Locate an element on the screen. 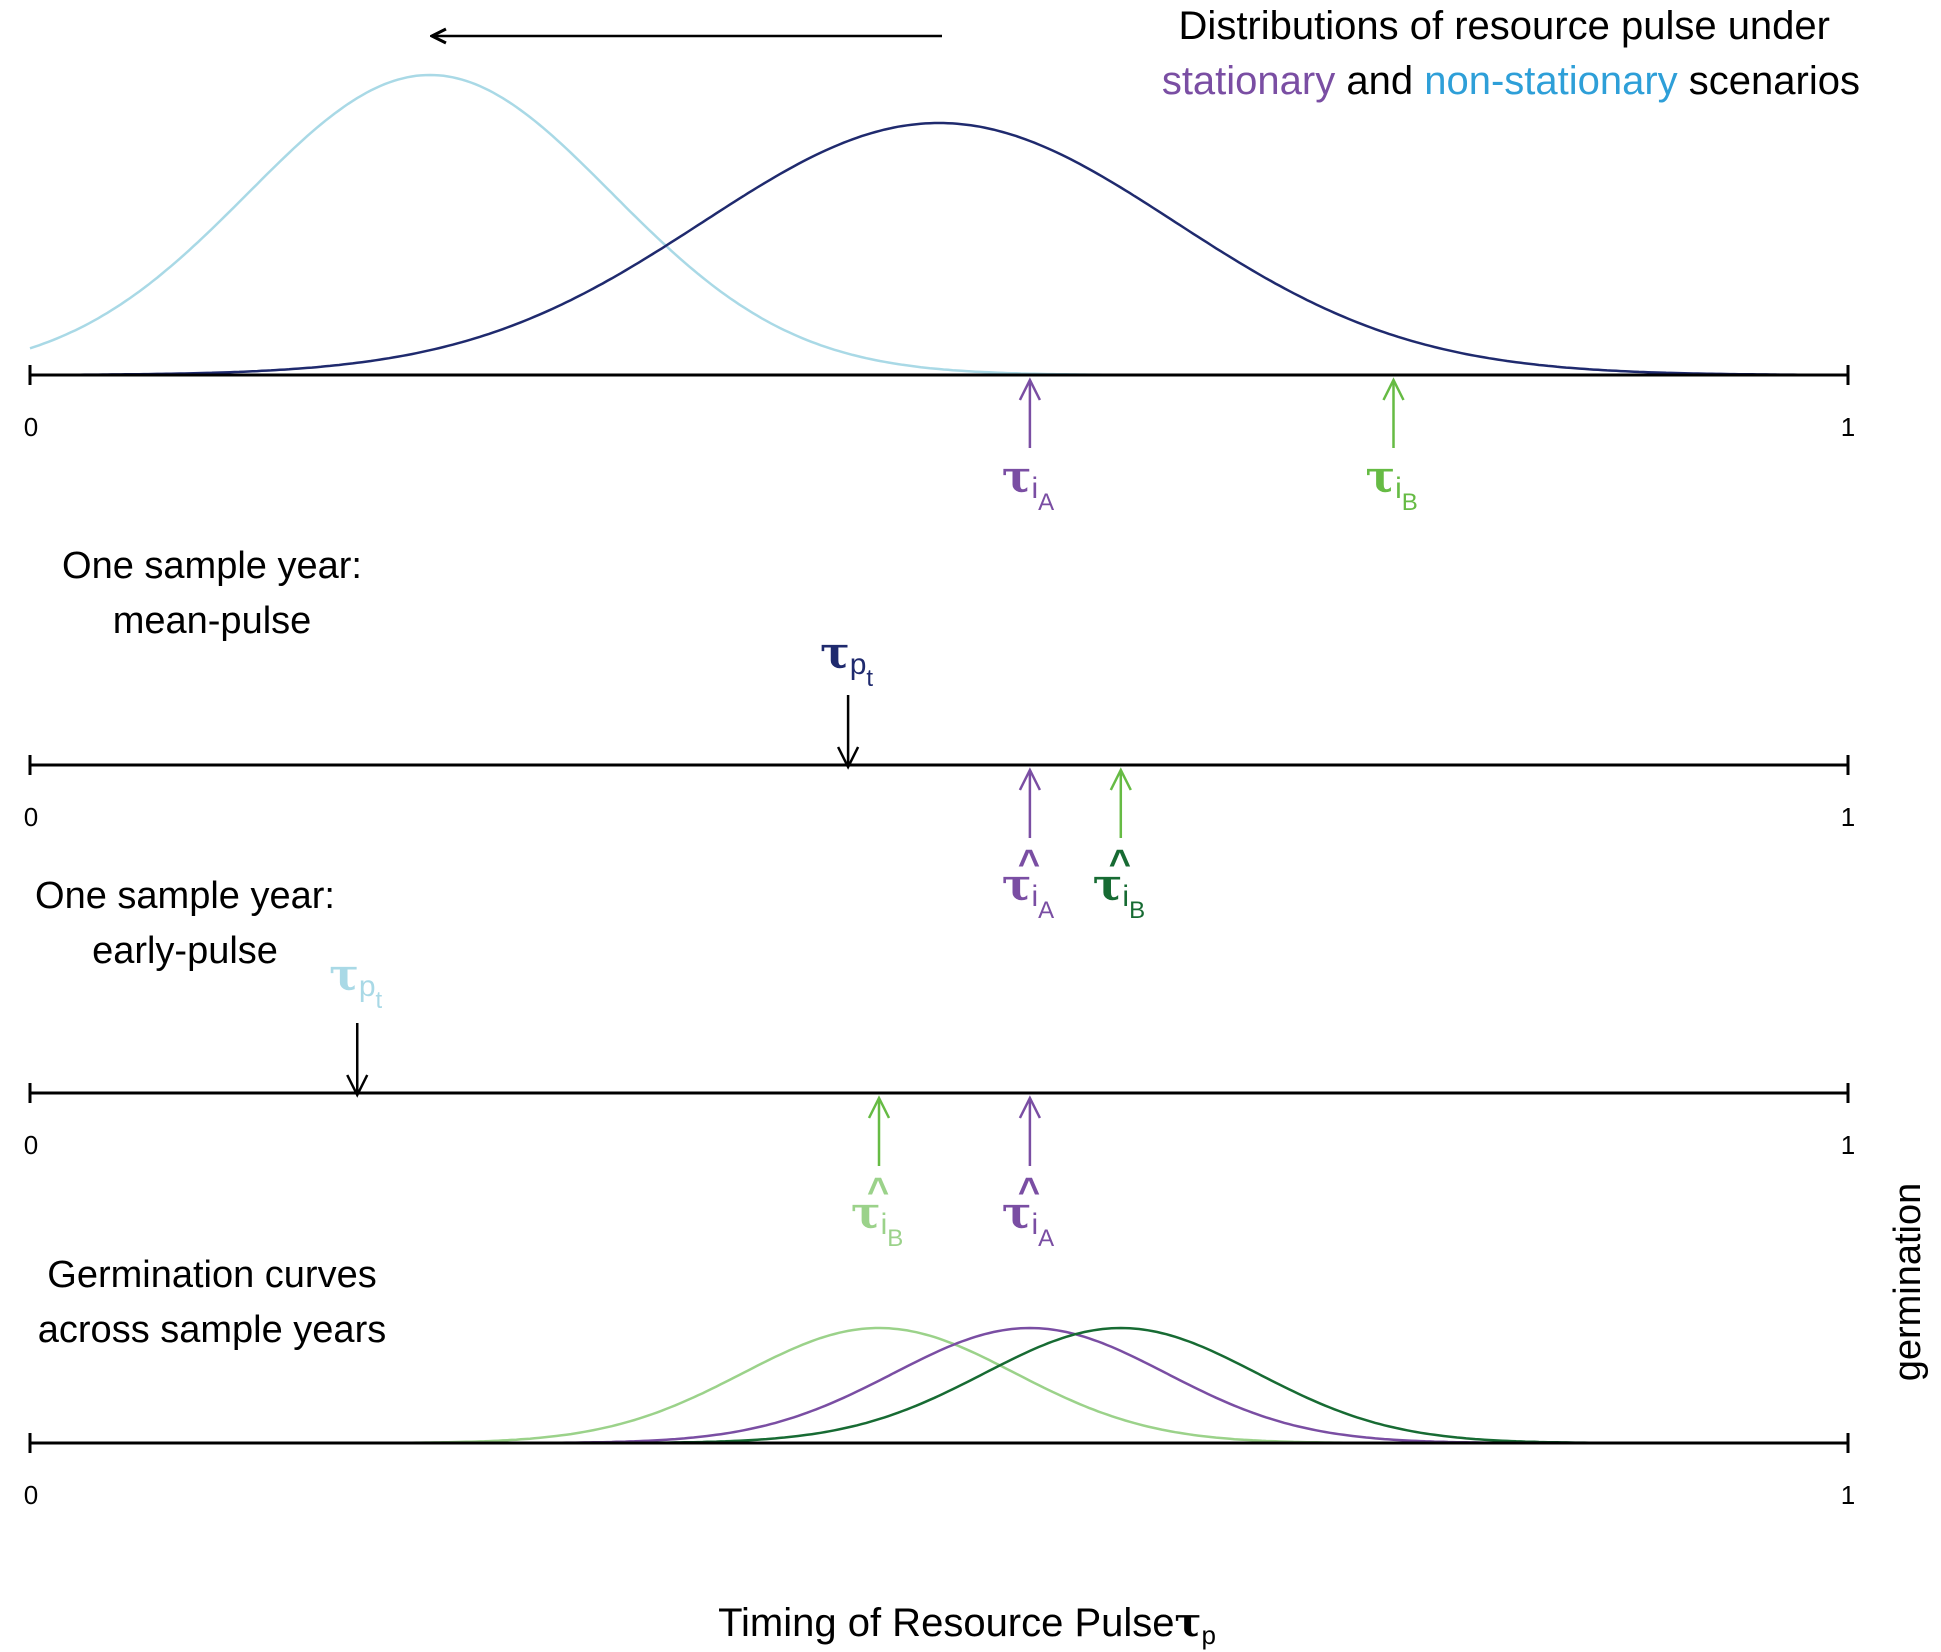 This screenshot has height=1652, width=1941. title-stationary: stationary is located at coordinates (1248, 81).